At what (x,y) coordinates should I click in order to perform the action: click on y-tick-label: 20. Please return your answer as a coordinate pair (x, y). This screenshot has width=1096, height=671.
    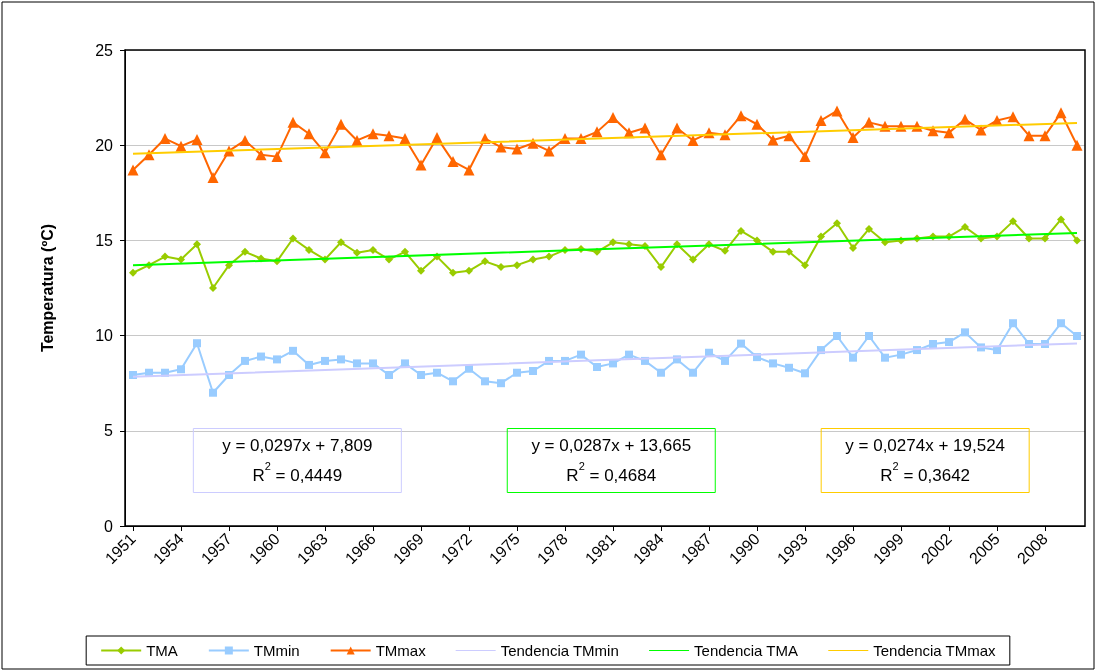
    Looking at the image, I should click on (104, 145).